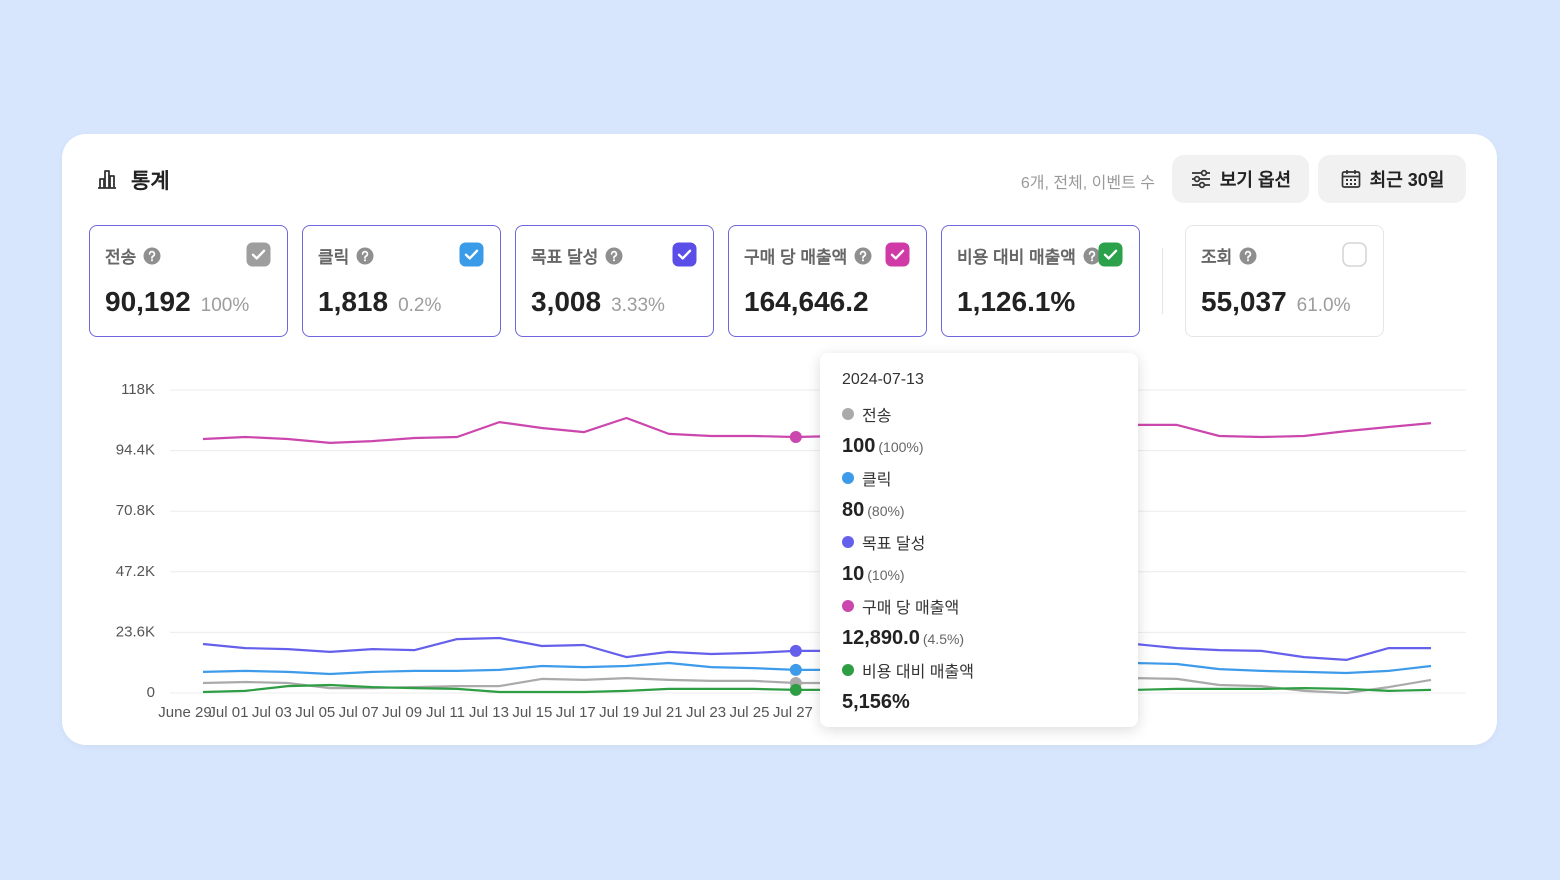 The image size is (1560, 880). What do you see at coordinates (1200, 179) in the screenshot?
I see `sliders-icon` at bounding box center [1200, 179].